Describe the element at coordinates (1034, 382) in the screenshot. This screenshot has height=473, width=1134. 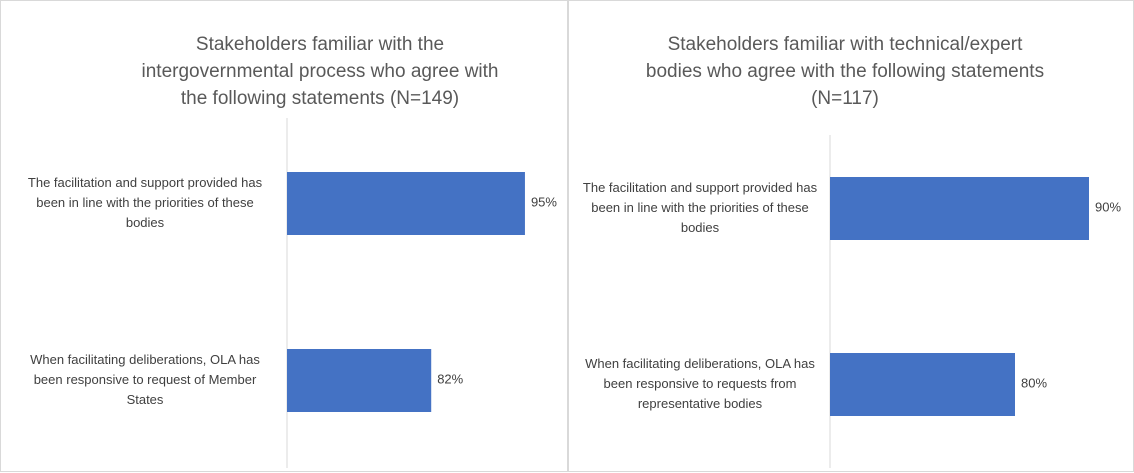
I see `data-label: 80%` at that location.